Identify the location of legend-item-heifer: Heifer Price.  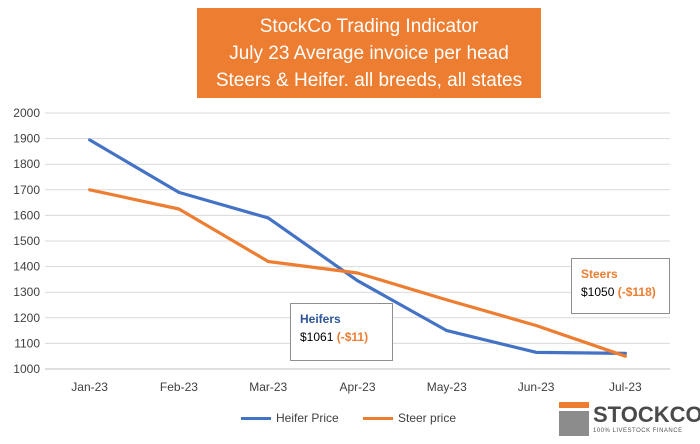
(290, 418).